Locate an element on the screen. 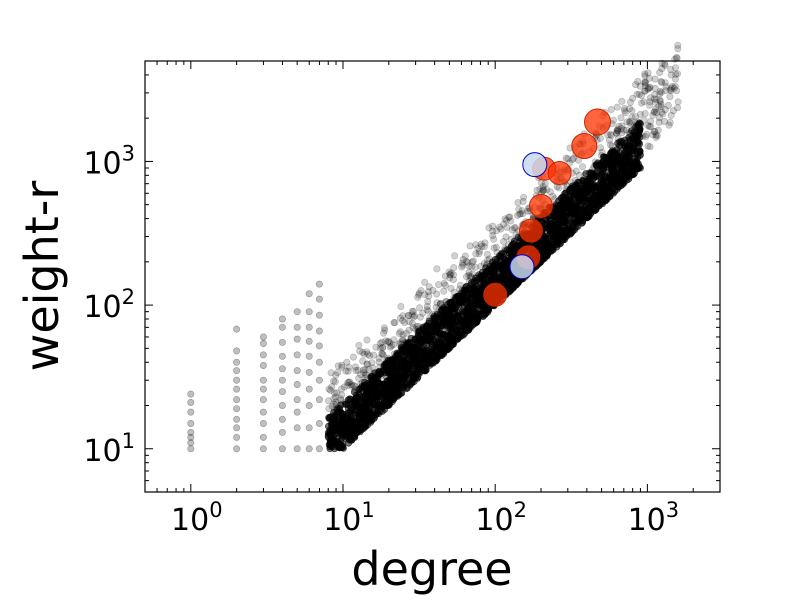  y-tick-label: 10¹ is located at coordinates (109, 449).